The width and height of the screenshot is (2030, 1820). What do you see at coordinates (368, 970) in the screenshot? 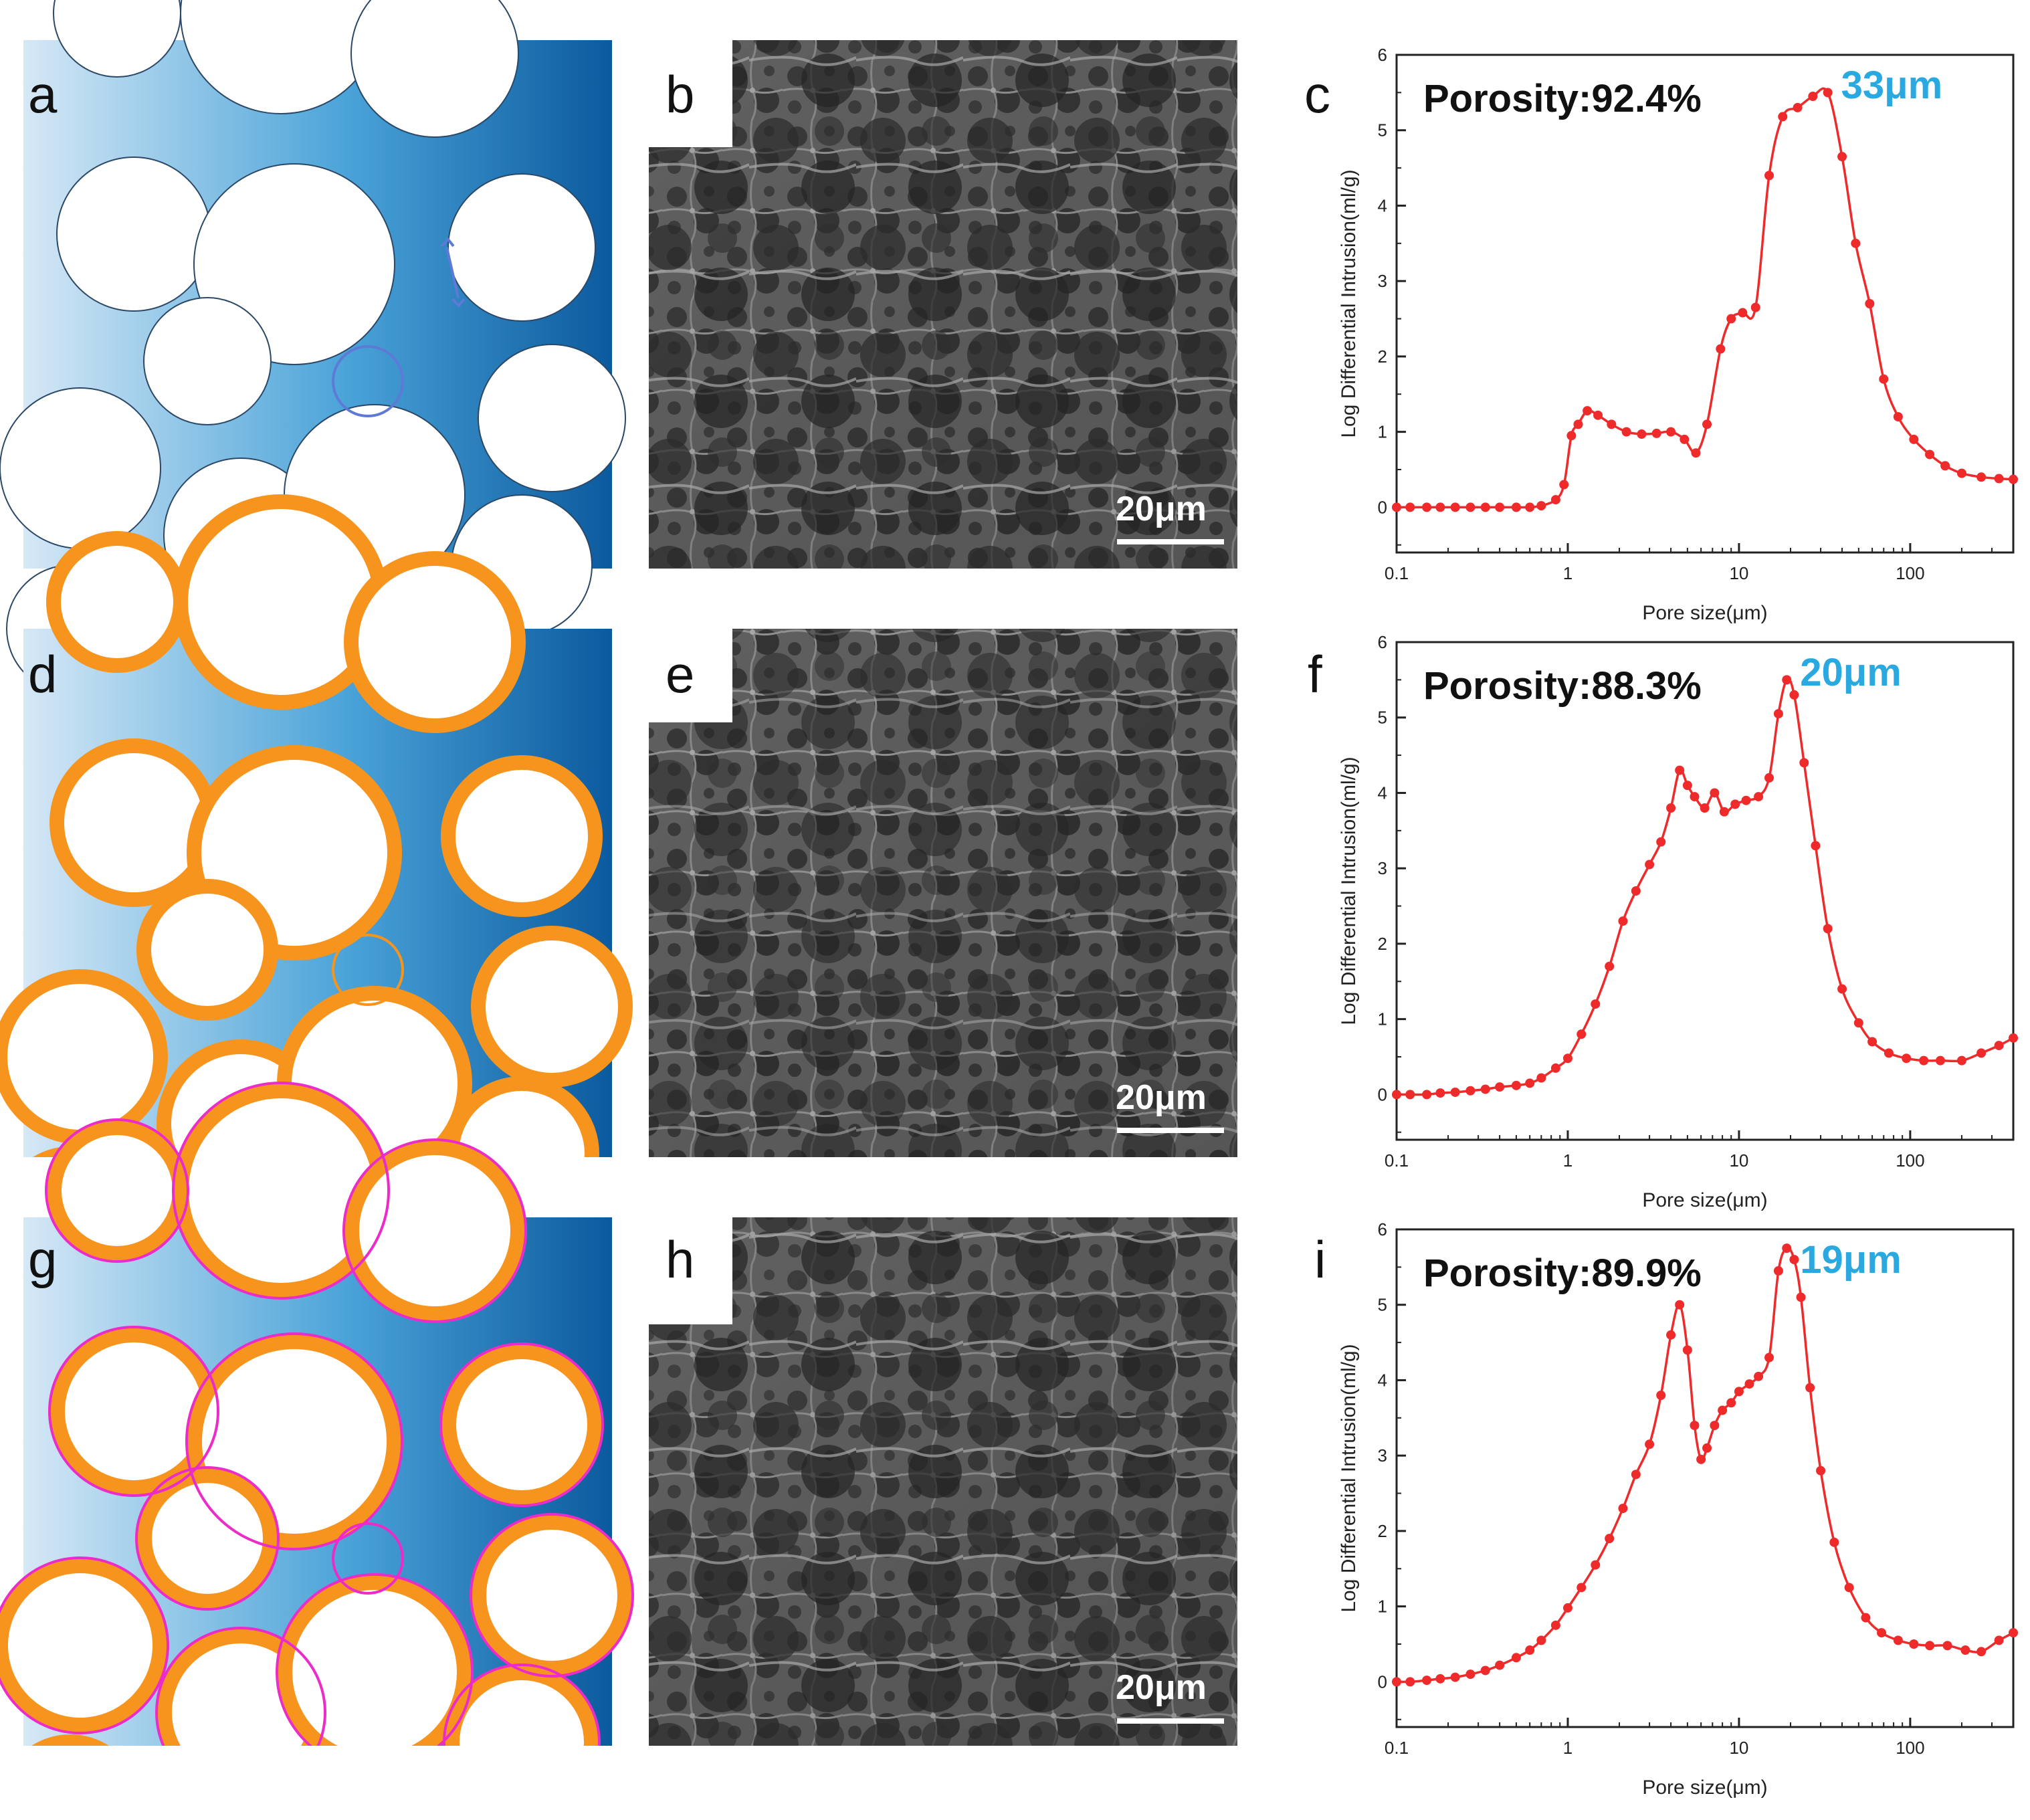
I see `neck-highlight` at bounding box center [368, 970].